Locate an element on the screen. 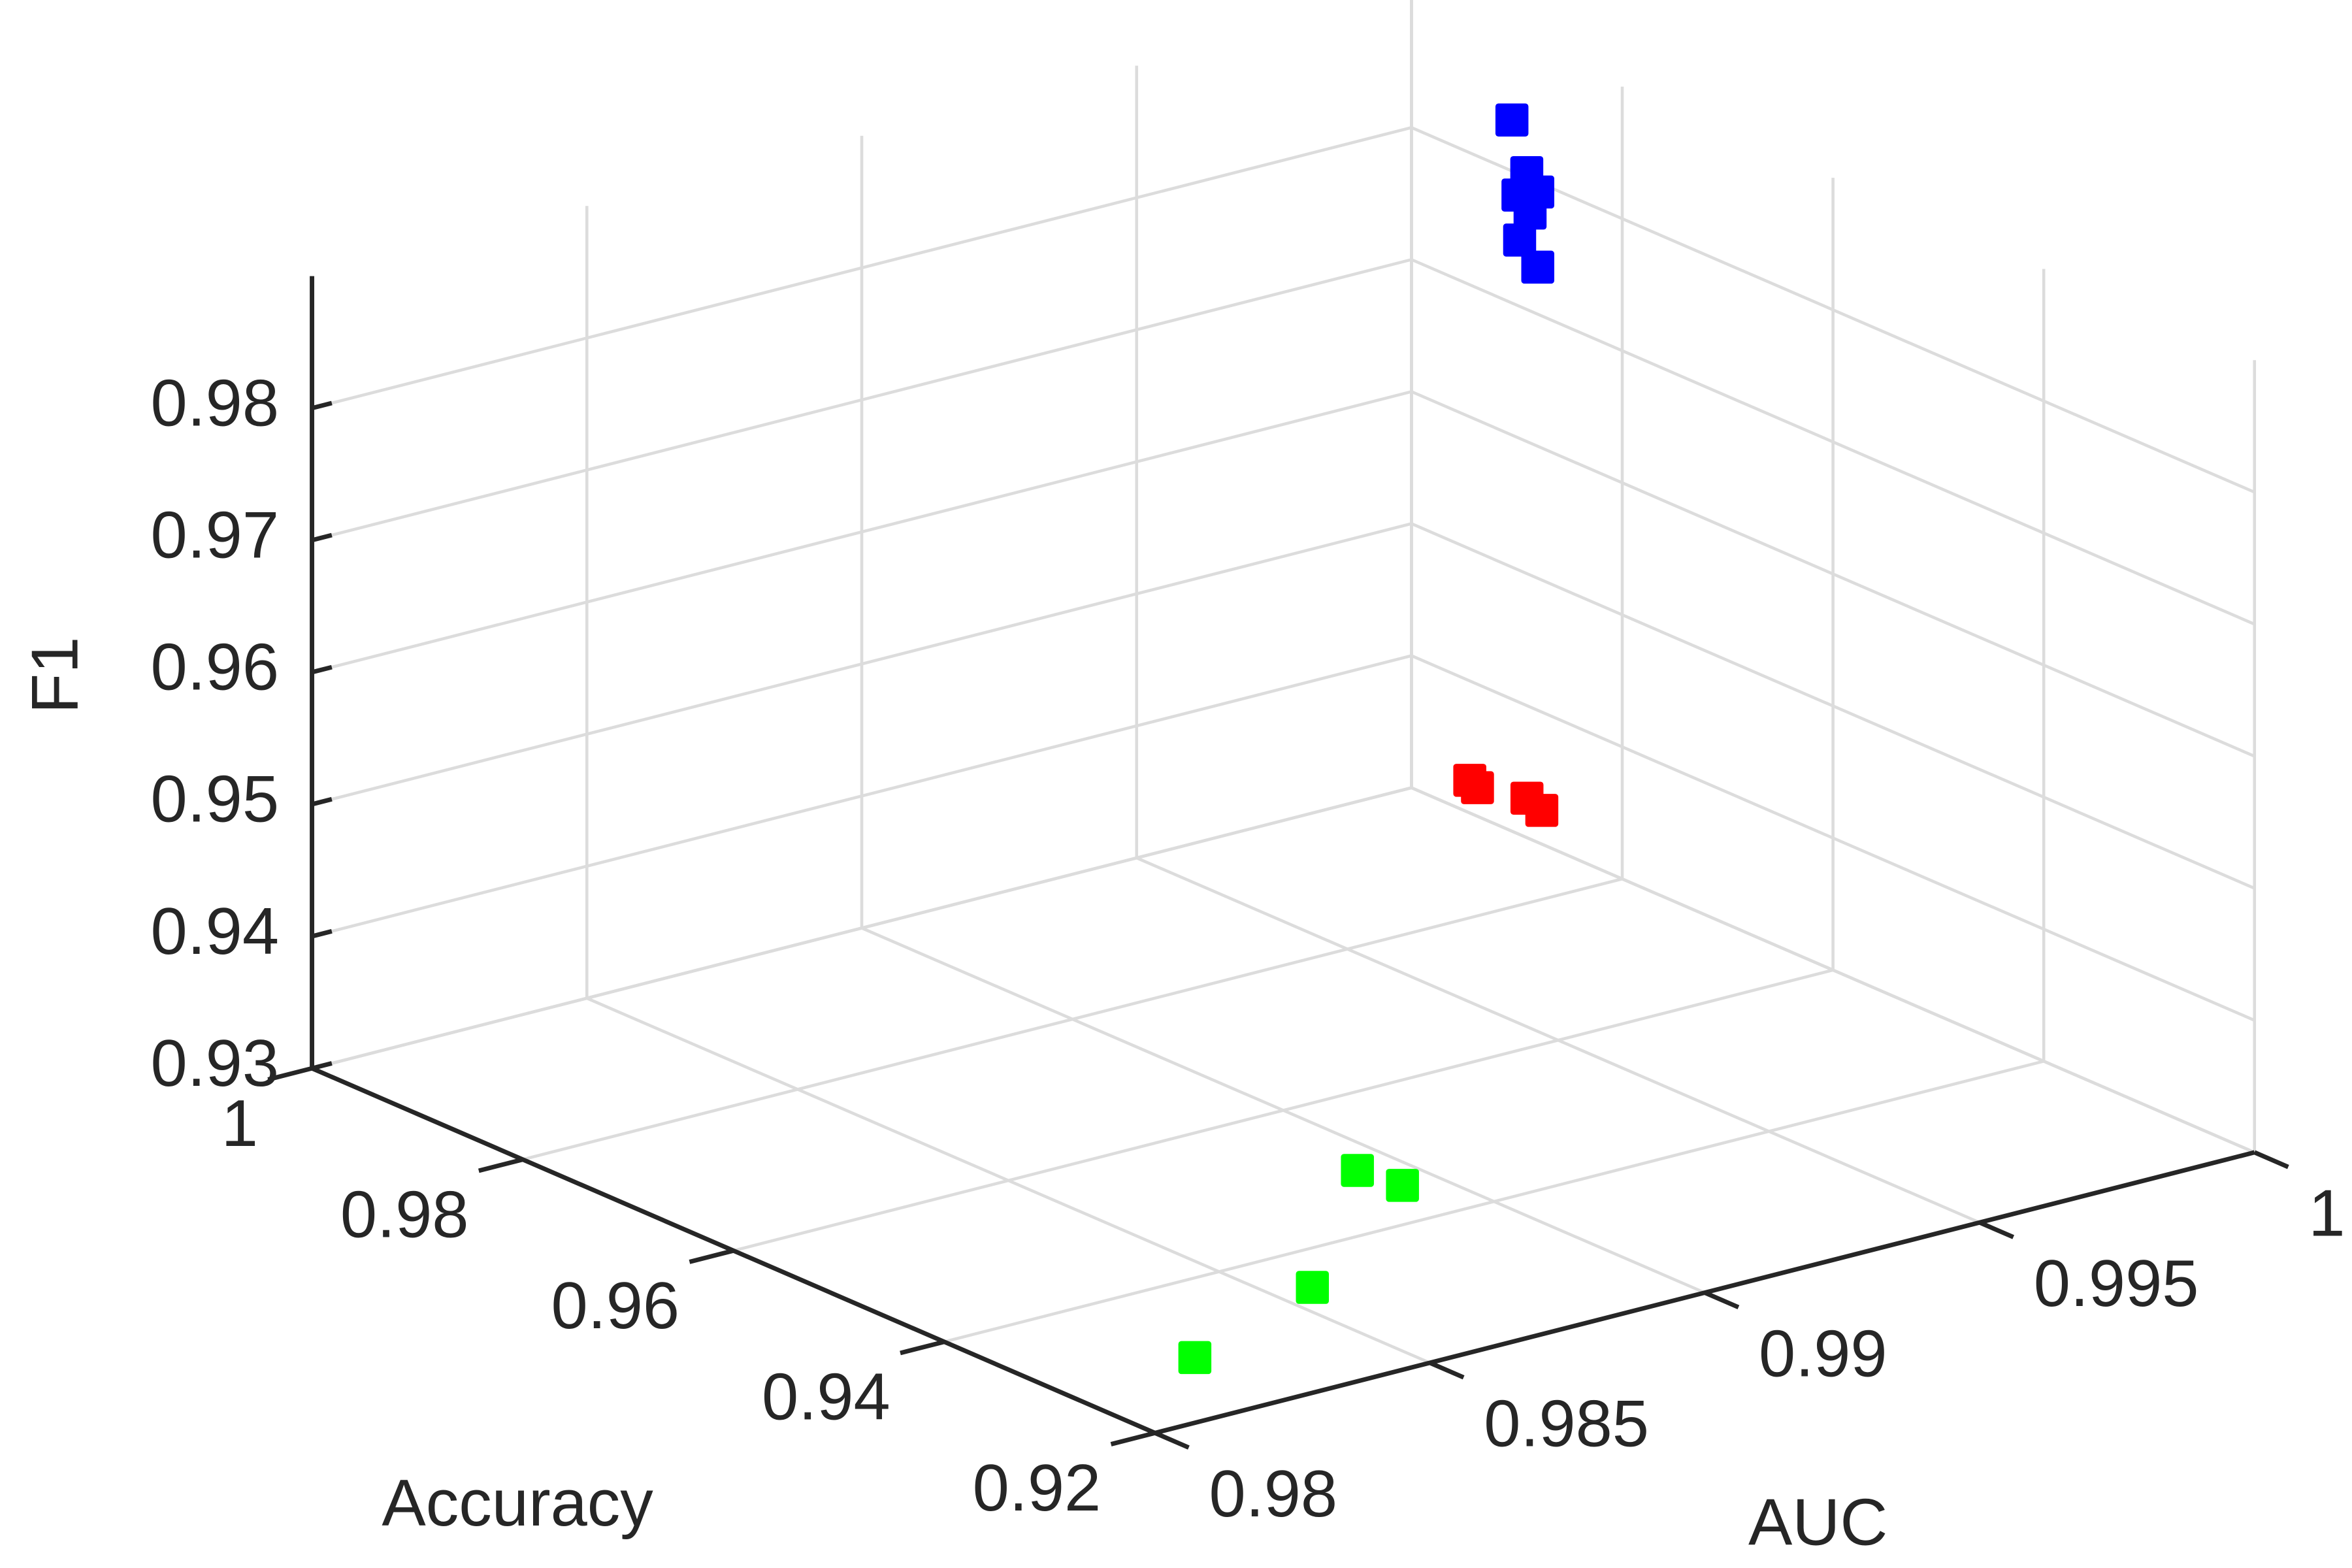 The image size is (2352, 1568). y-tick-label: 0.985 is located at coordinates (1566, 1424).